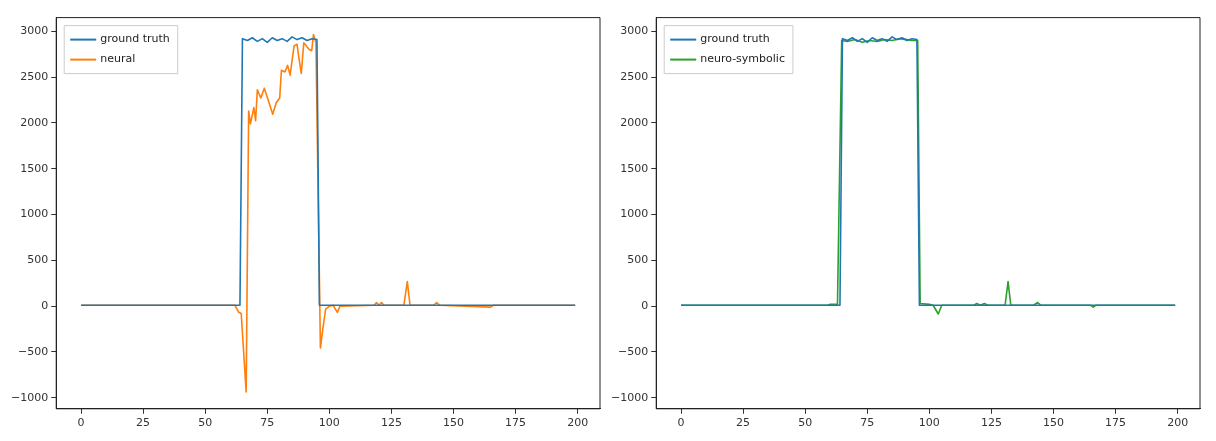 The image size is (1216, 441). I want to click on legend-label: neural, so click(118, 59).